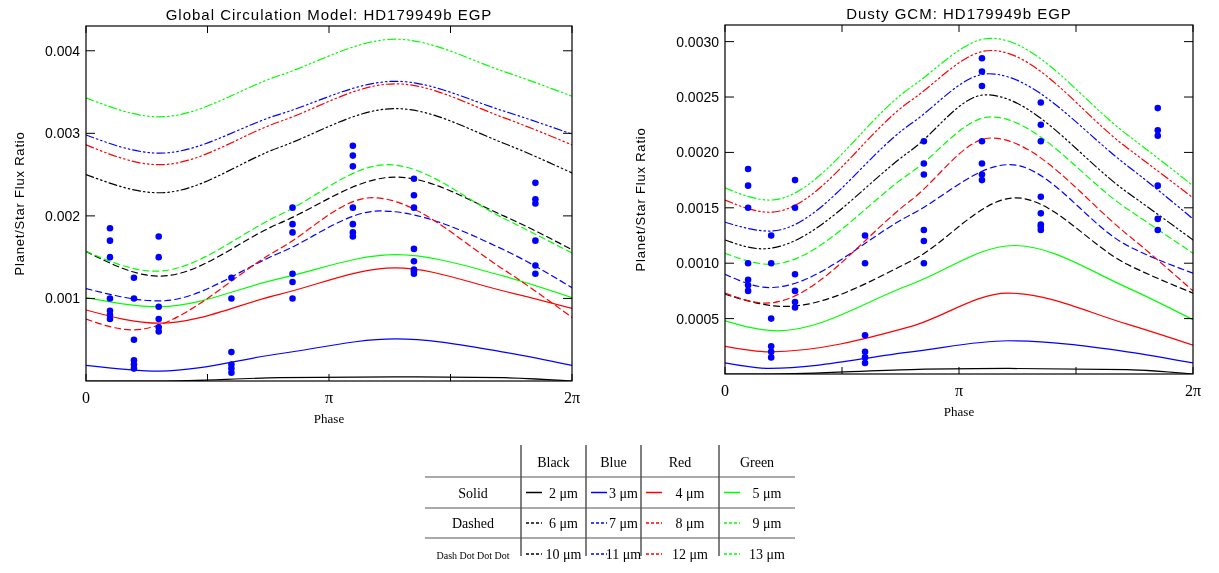  I want to click on legend-label: 3 μm, so click(624, 493).